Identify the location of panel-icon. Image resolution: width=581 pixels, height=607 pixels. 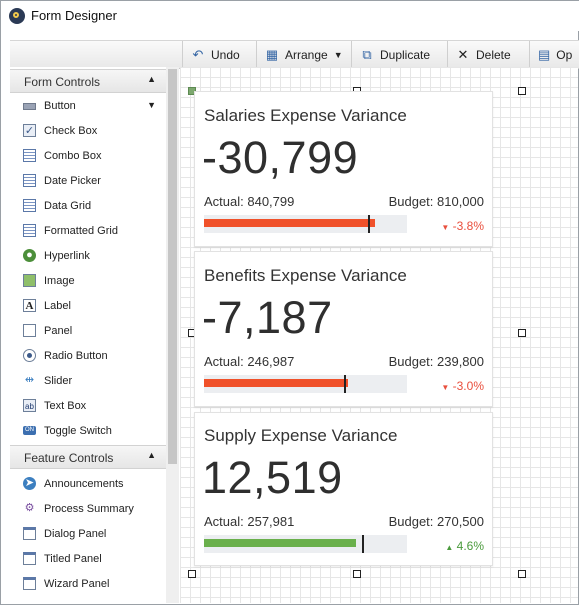
(29, 330).